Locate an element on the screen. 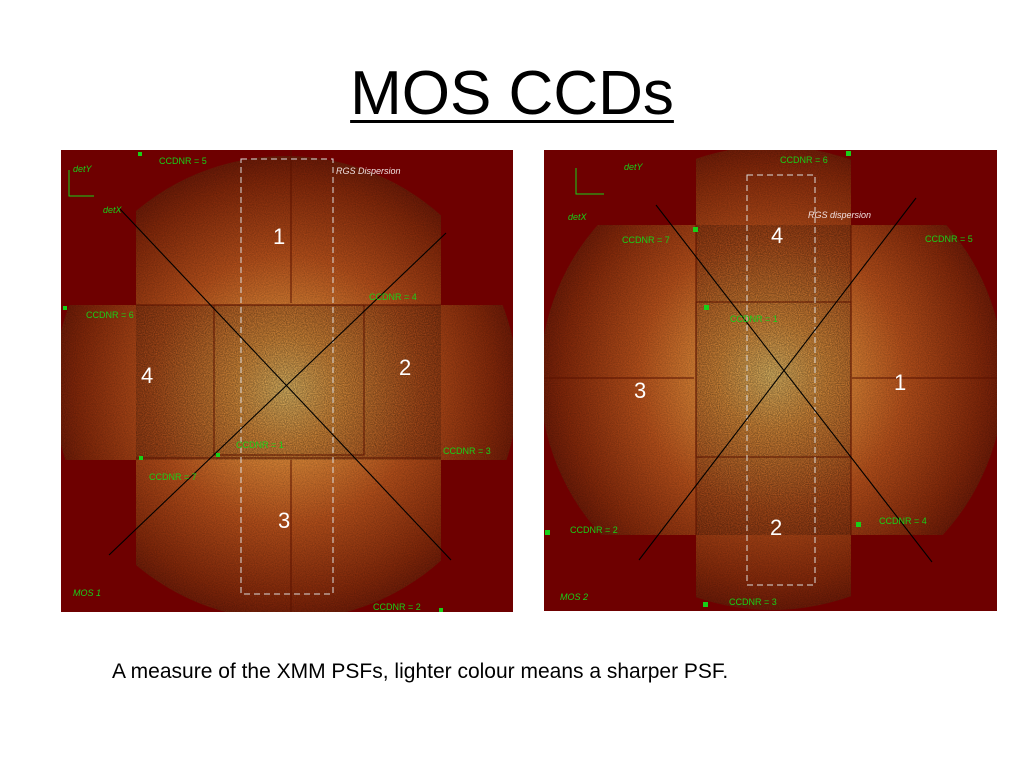  slide-title: MOS CCDs is located at coordinates (512, 93).